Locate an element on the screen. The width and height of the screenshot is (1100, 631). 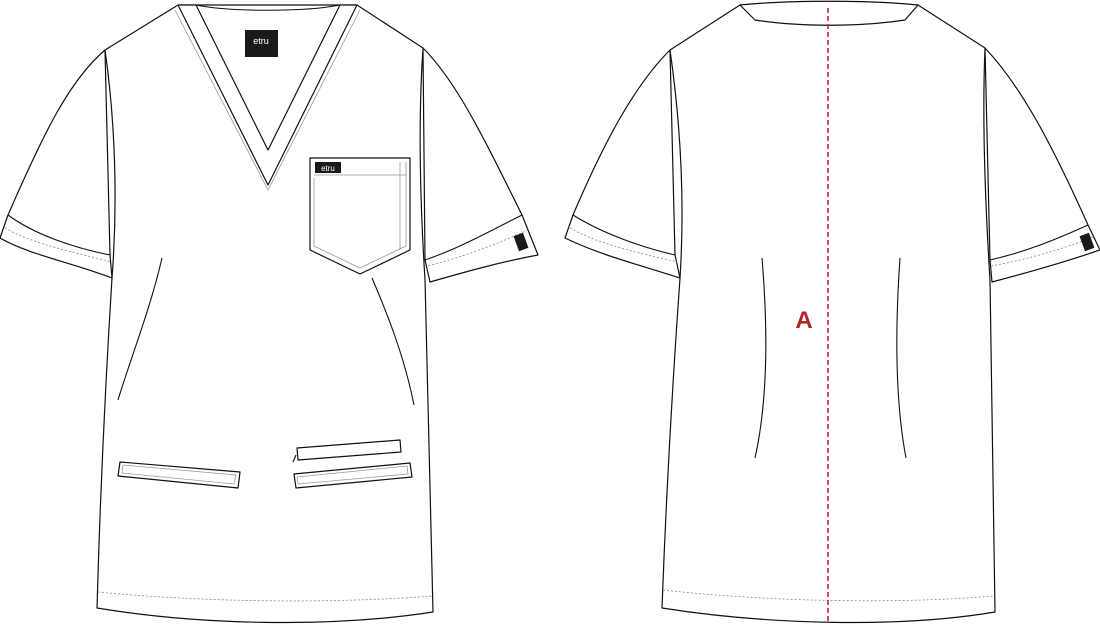
back-right-sleeve is located at coordinates (1042, 165).